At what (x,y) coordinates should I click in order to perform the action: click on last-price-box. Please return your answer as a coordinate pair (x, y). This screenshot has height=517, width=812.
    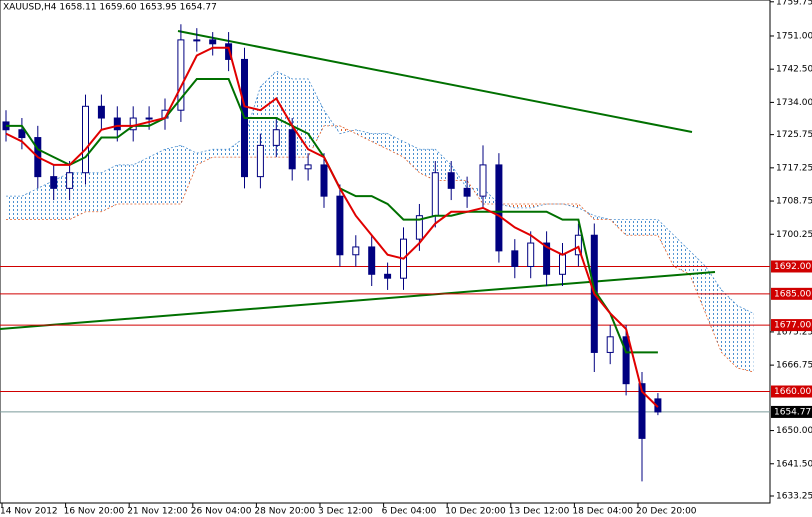
    Looking at the image, I should click on (791, 411).